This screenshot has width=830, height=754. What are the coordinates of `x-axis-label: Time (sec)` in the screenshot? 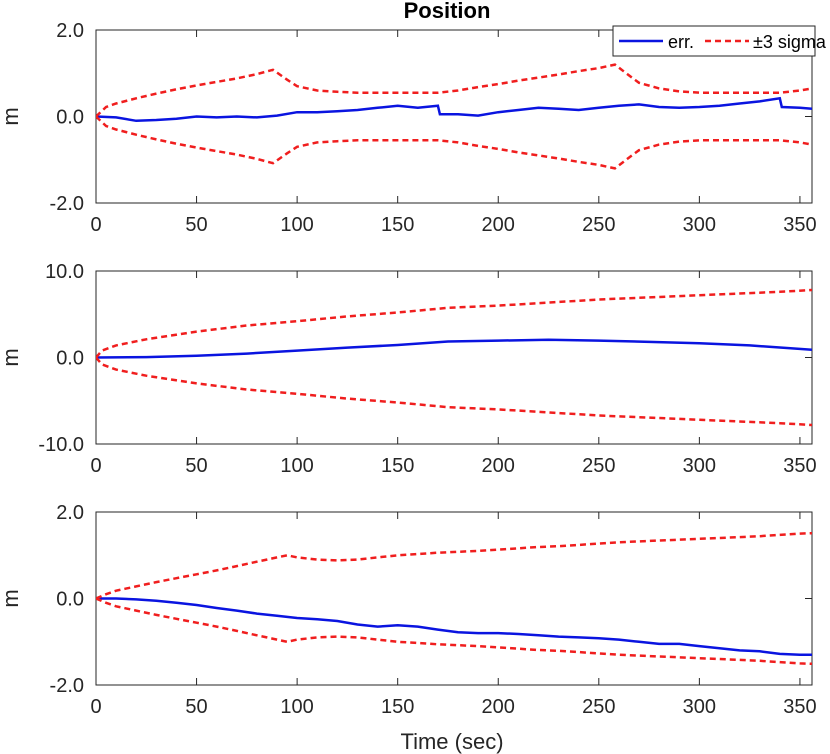 It's located at (451, 741).